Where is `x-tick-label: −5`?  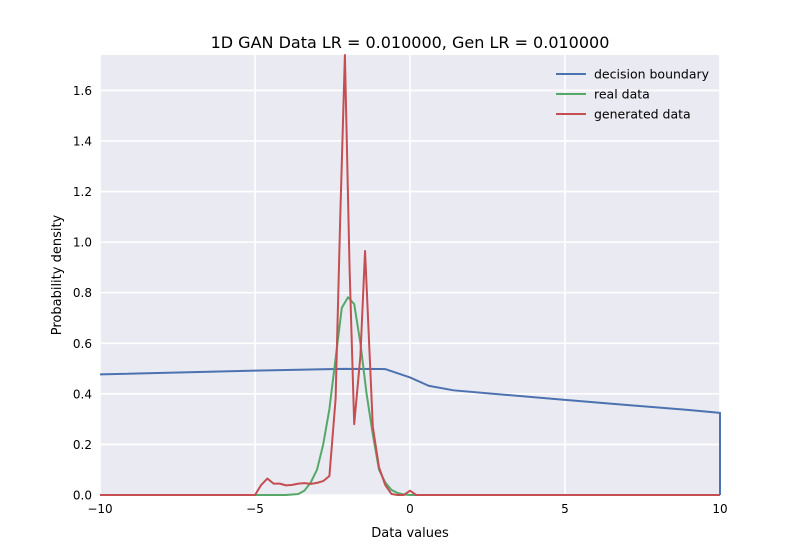 x-tick-label: −5 is located at coordinates (255, 509).